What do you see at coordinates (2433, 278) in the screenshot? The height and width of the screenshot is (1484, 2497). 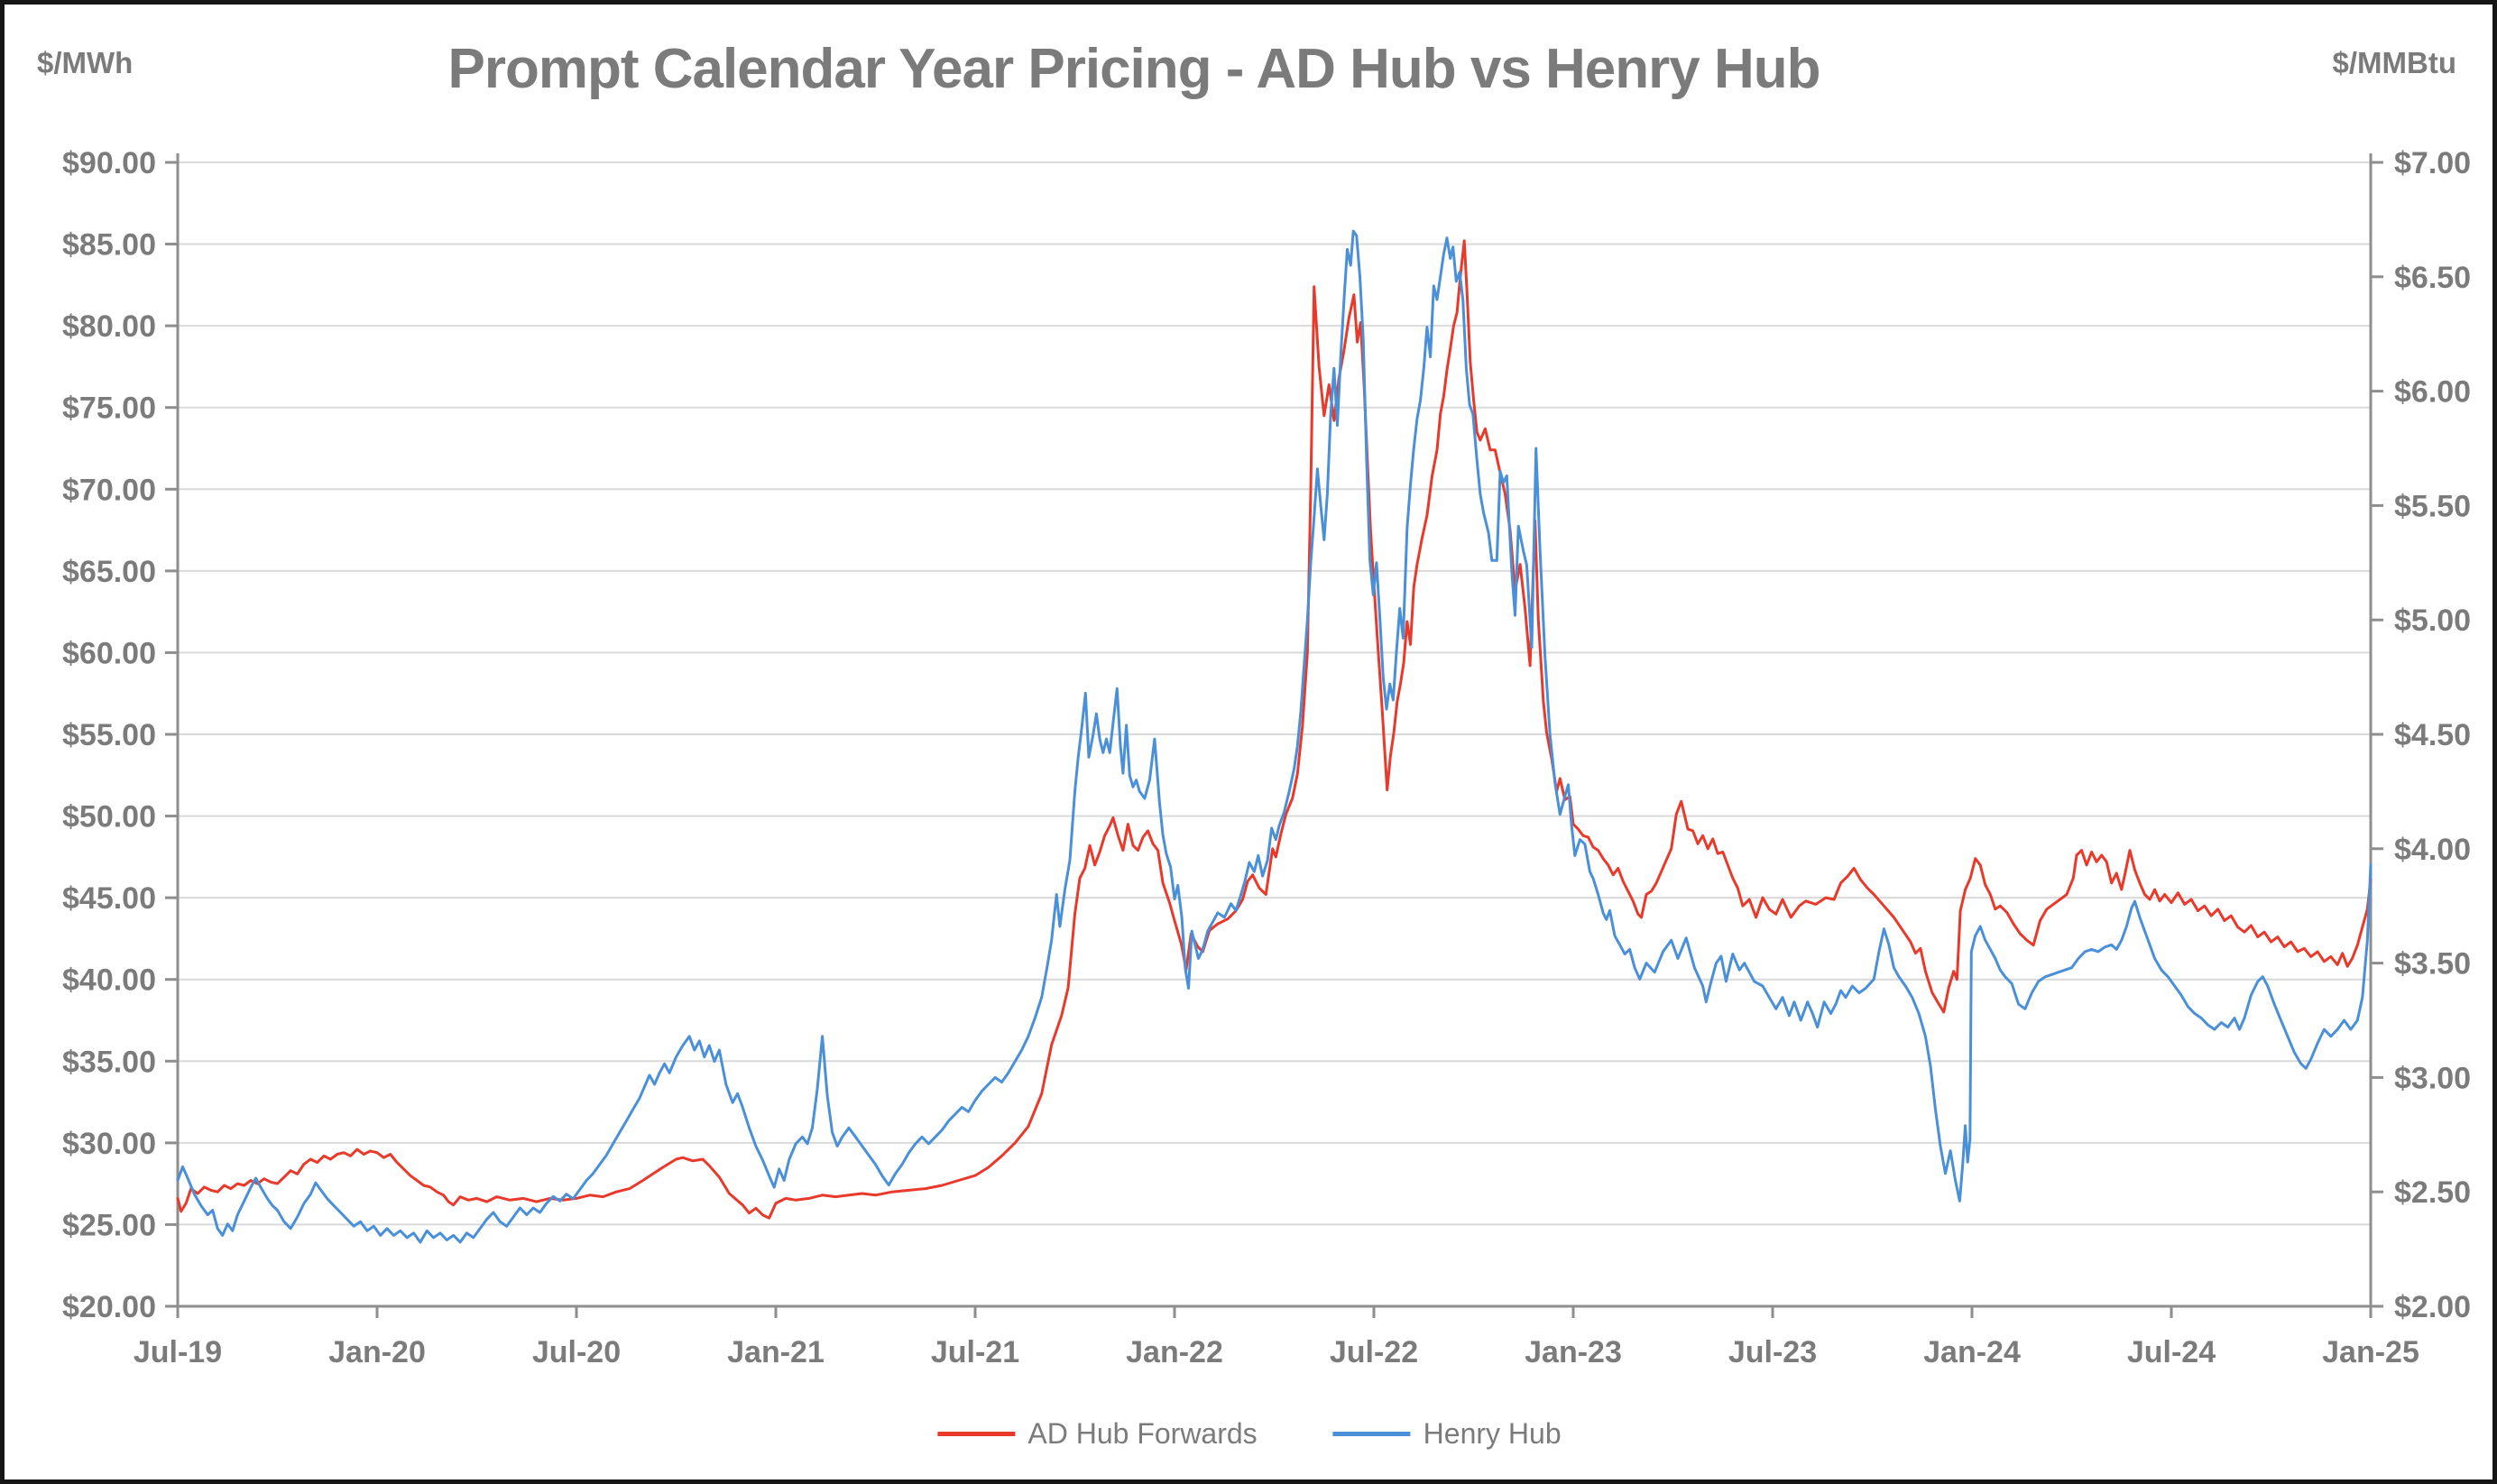 I see `right-axis-tick-label: $6.50` at bounding box center [2433, 278].